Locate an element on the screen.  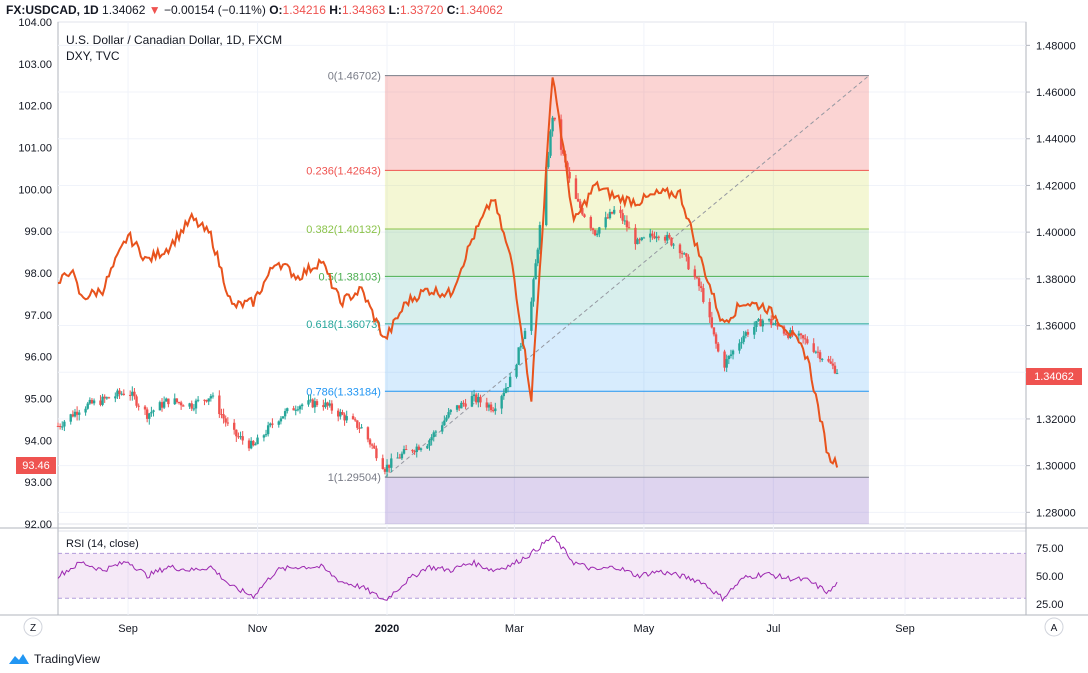
z-button: Z is located at coordinates (33, 627).